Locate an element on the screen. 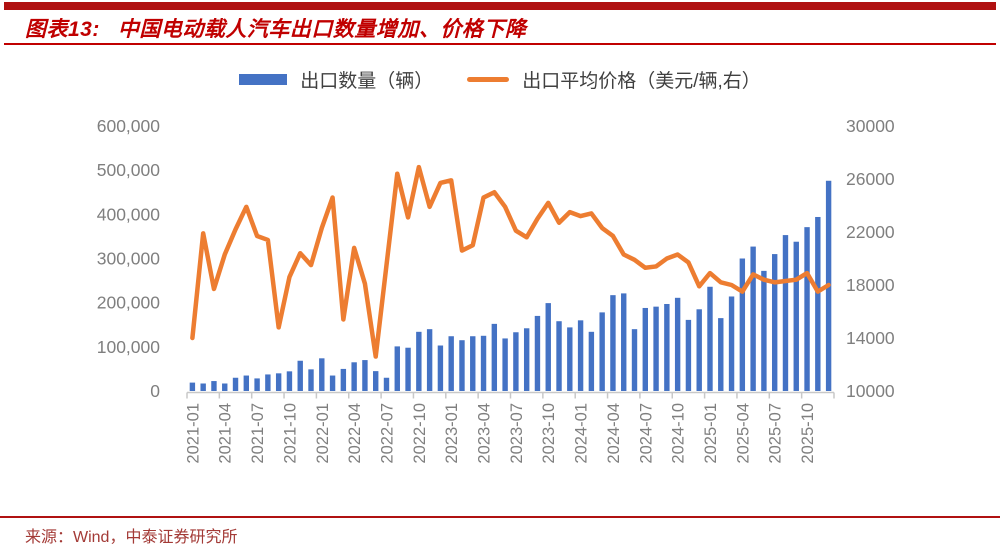 The width and height of the screenshot is (1000, 544). bottom-rule is located at coordinates (500, 517).